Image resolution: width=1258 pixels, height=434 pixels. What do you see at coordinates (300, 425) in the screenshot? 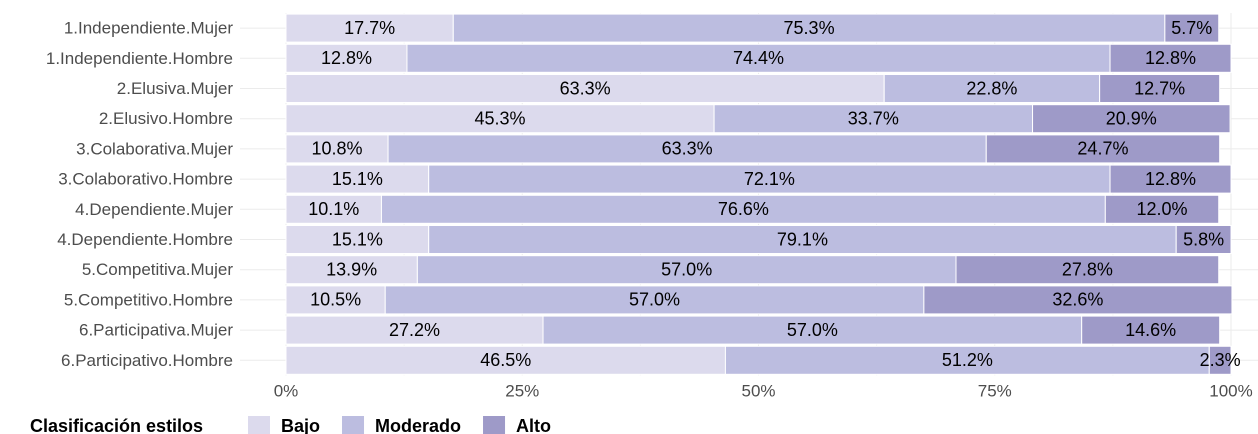
I see `legend-label: Bajo` at bounding box center [300, 425].